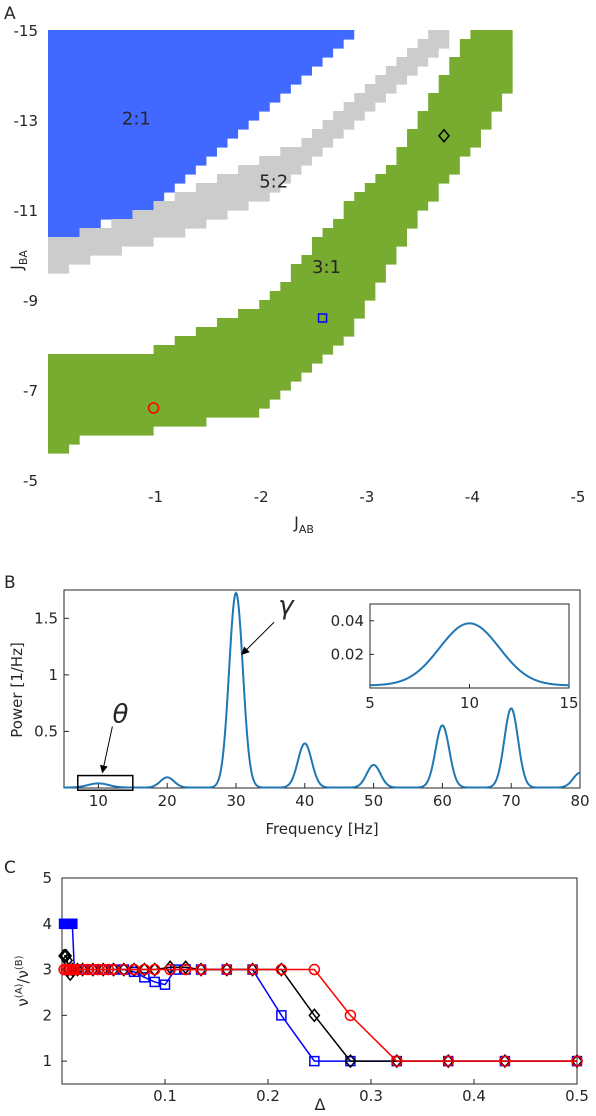 The image size is (596, 1116). What do you see at coordinates (320, 1104) in the screenshot?
I see `x-axis-label-c: Δ` at bounding box center [320, 1104].